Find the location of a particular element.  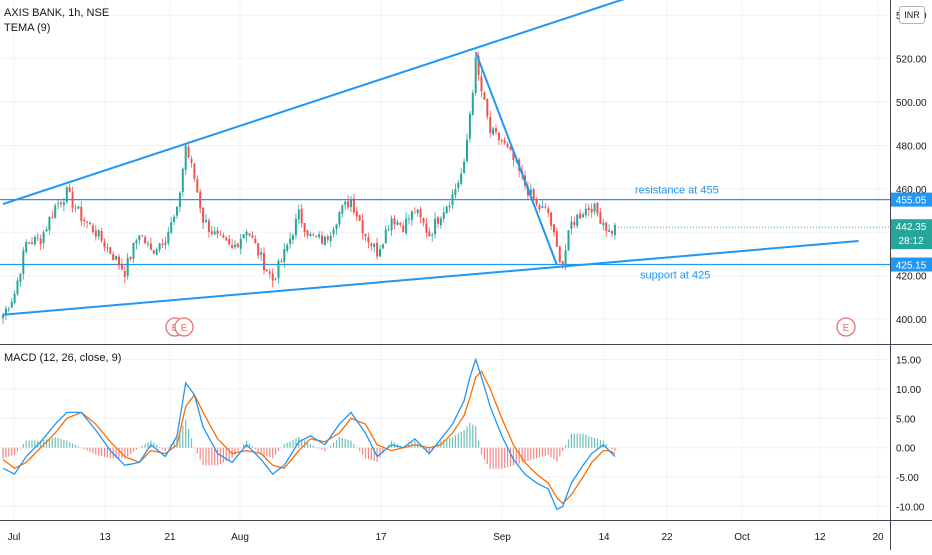

tema-indicator-label: TEMA (9) is located at coordinates (27, 28).